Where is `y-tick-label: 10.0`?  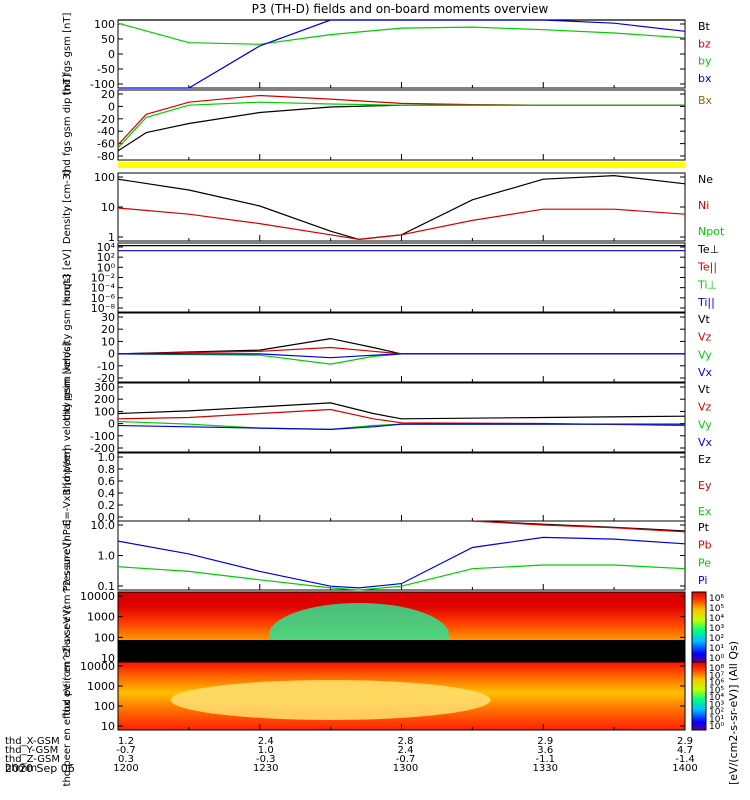 y-tick-label: 10.0 is located at coordinates (103, 525).